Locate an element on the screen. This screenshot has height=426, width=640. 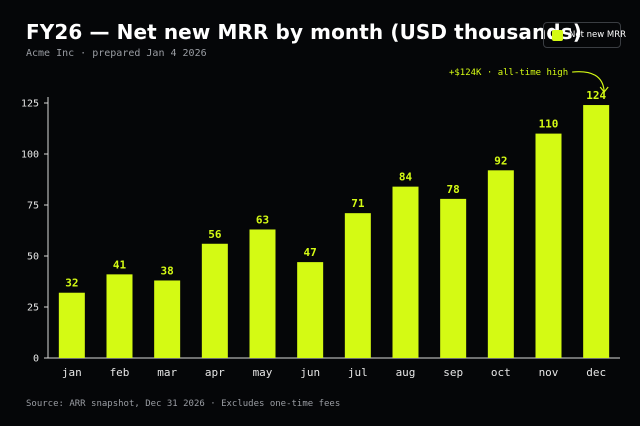
x-tick-label: sep is located at coordinates (453, 372).